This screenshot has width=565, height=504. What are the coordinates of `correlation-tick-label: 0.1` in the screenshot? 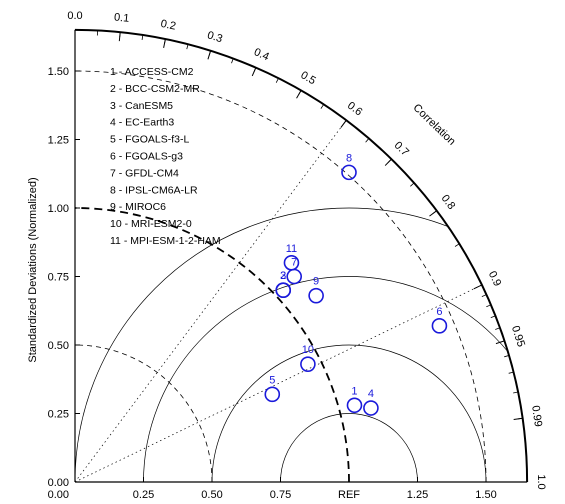 It's located at (121, 17).